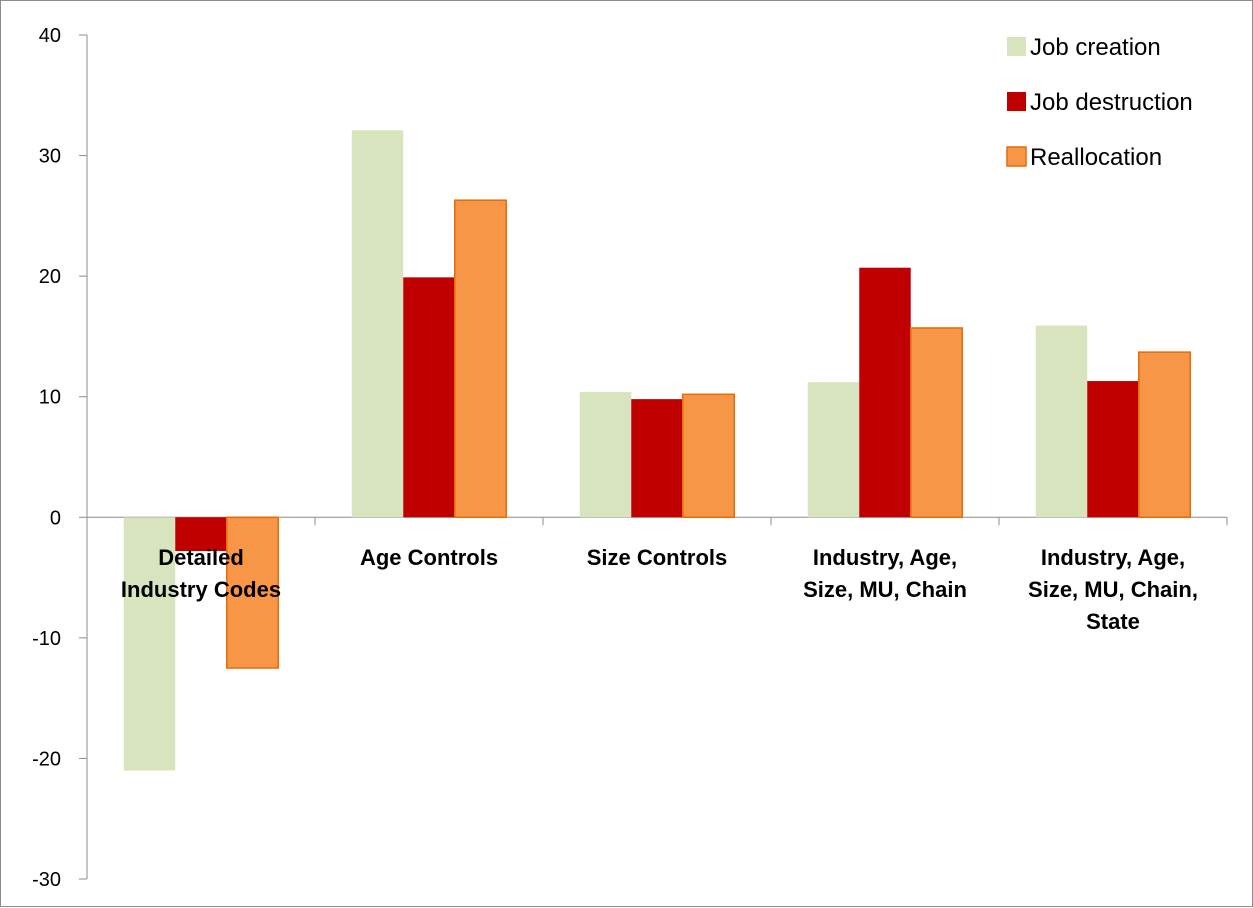 Image resolution: width=1253 pixels, height=908 pixels. Describe the element at coordinates (1096, 157) in the screenshot. I see `legend-label: Reallocation` at that location.